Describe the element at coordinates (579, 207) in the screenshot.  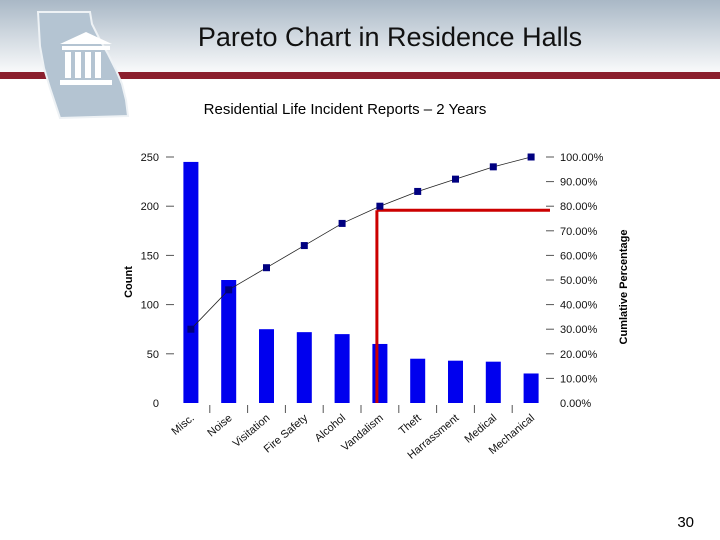
I see `y2-tick-label: 80.00%` at that location.